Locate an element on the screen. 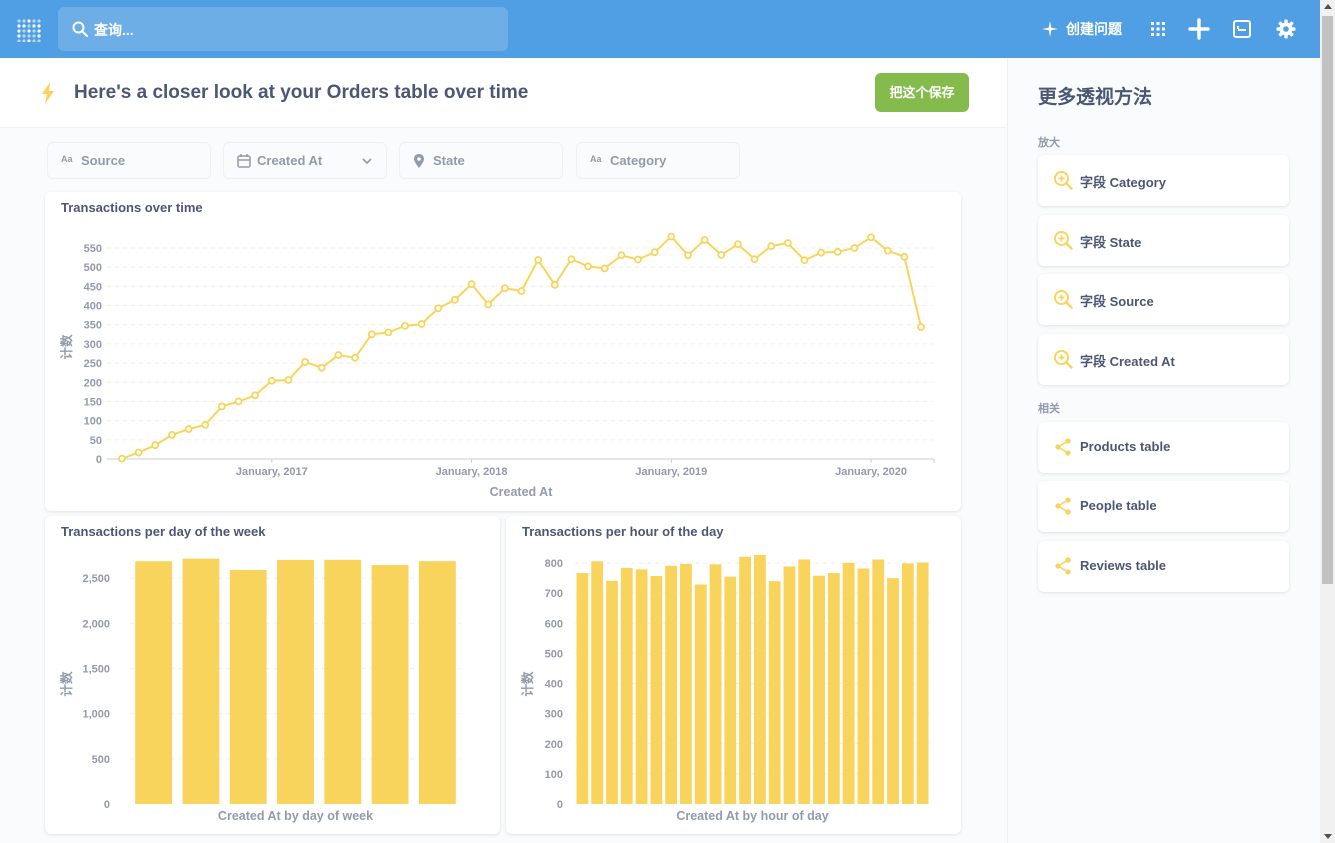 The width and height of the screenshot is (1335, 843). x-tick-label: January, 2018 is located at coordinates (472, 472).